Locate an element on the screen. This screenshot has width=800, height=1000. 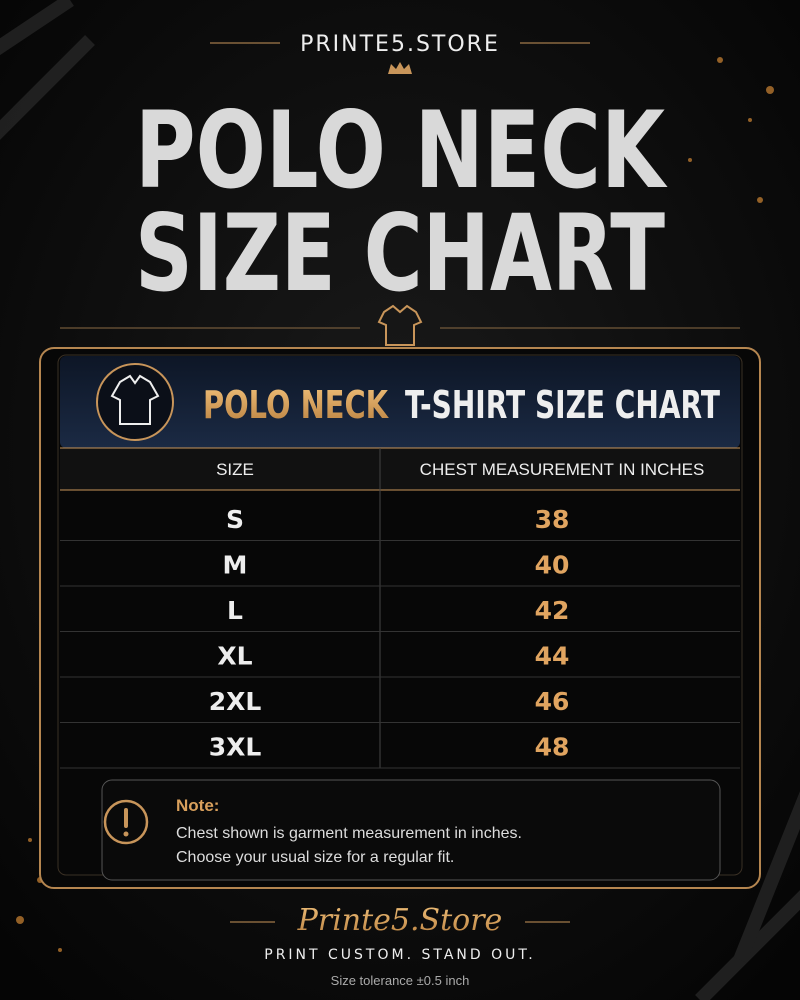
tagline: PRINT CUSTOM. STAND OUT. is located at coordinates (399, 955).